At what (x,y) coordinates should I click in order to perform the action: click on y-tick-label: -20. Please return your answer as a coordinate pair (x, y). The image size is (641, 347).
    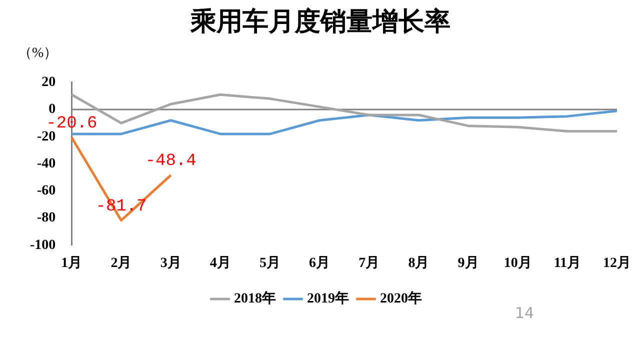
    Looking at the image, I should click on (46, 136).